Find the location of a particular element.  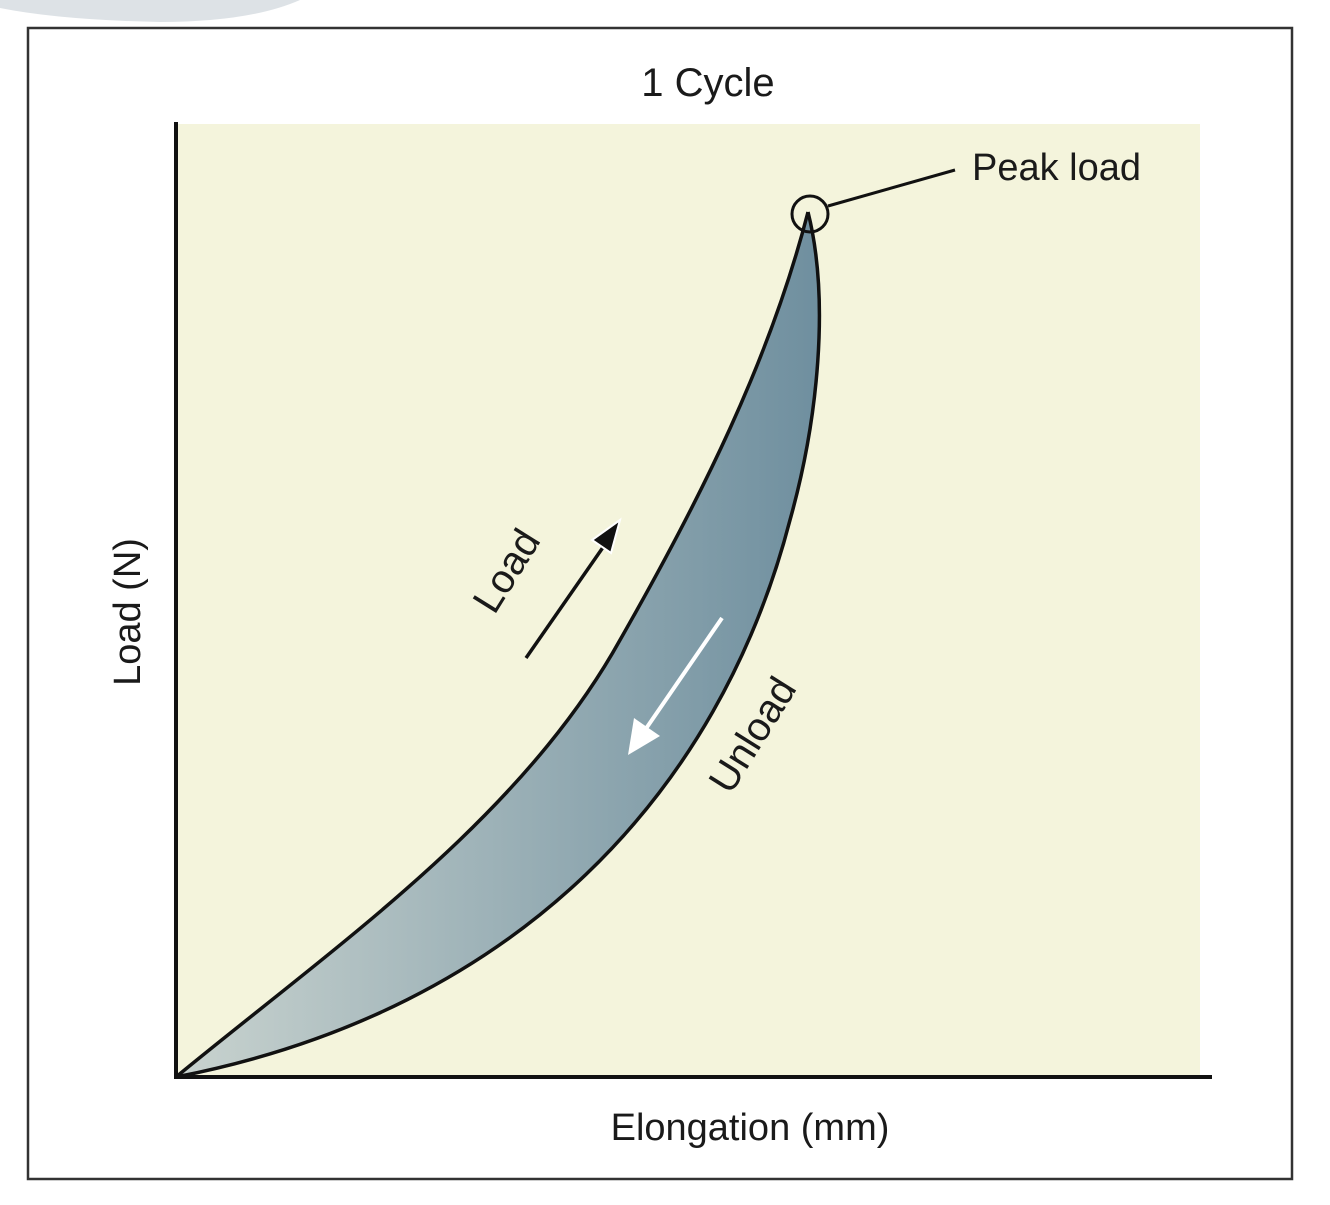

corner-decoration is located at coordinates (150, 11).